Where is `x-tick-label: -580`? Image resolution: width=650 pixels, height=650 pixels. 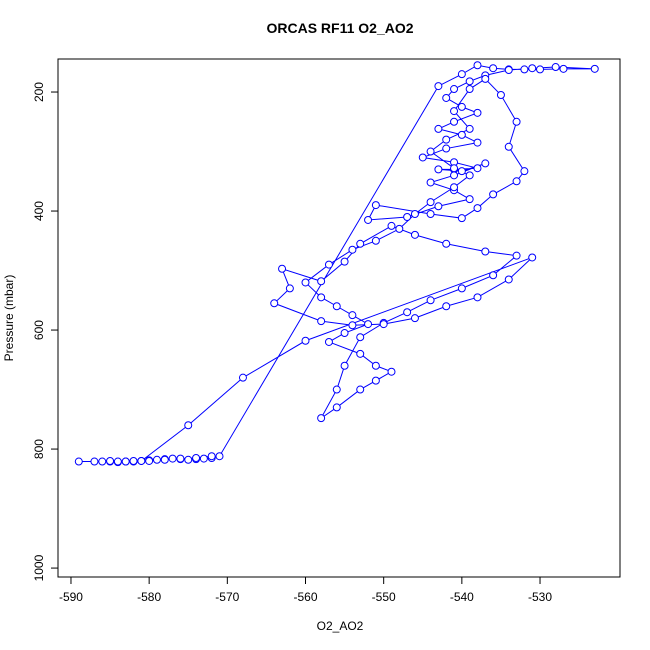
x-tick-label: -580 is located at coordinates (149, 597).